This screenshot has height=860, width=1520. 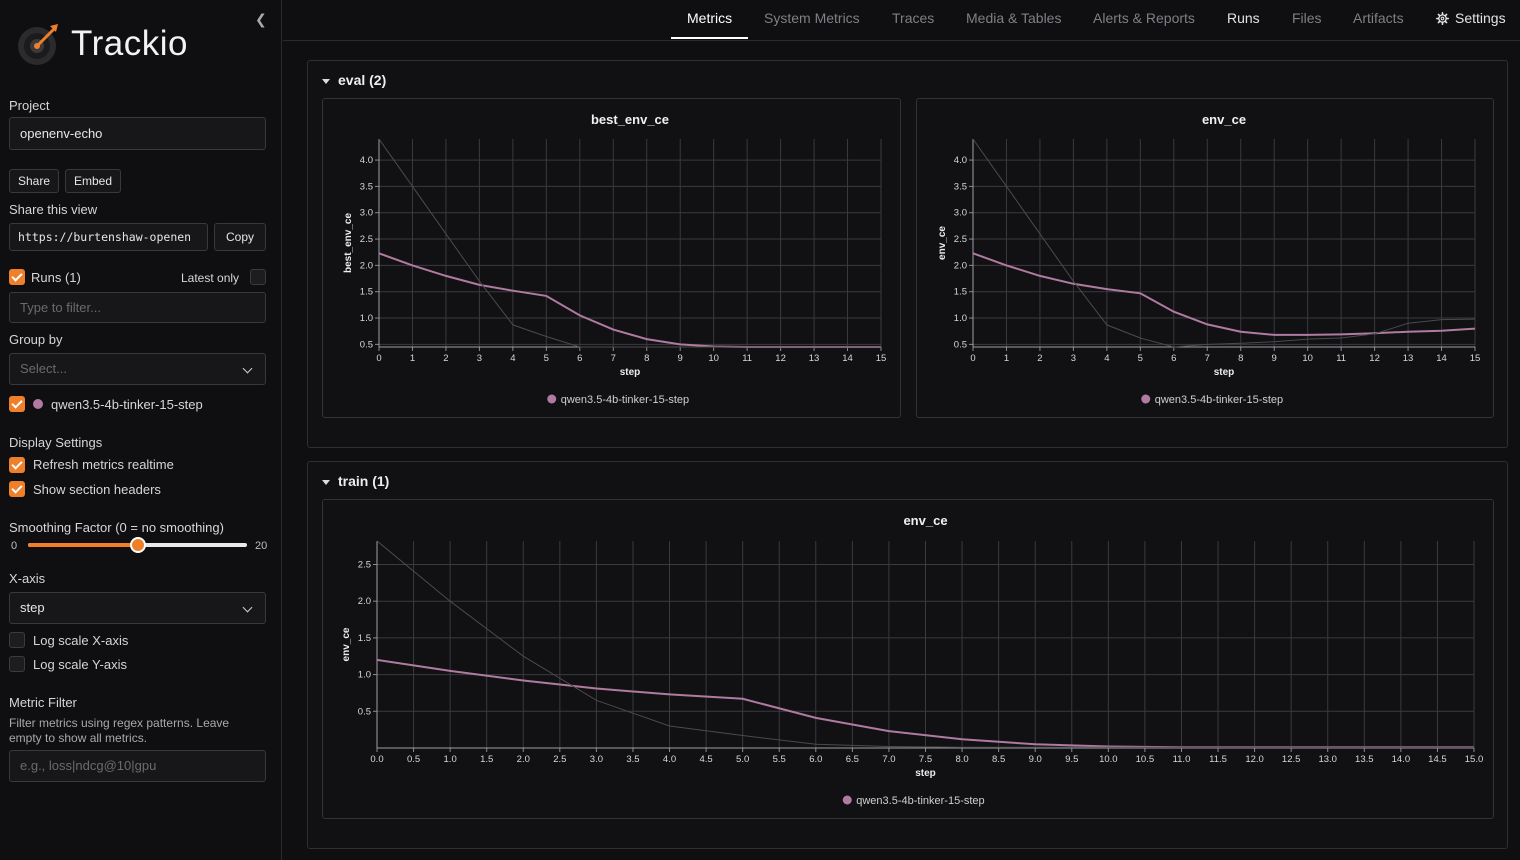 I want to click on caret-down-icon, so click(x=326, y=81).